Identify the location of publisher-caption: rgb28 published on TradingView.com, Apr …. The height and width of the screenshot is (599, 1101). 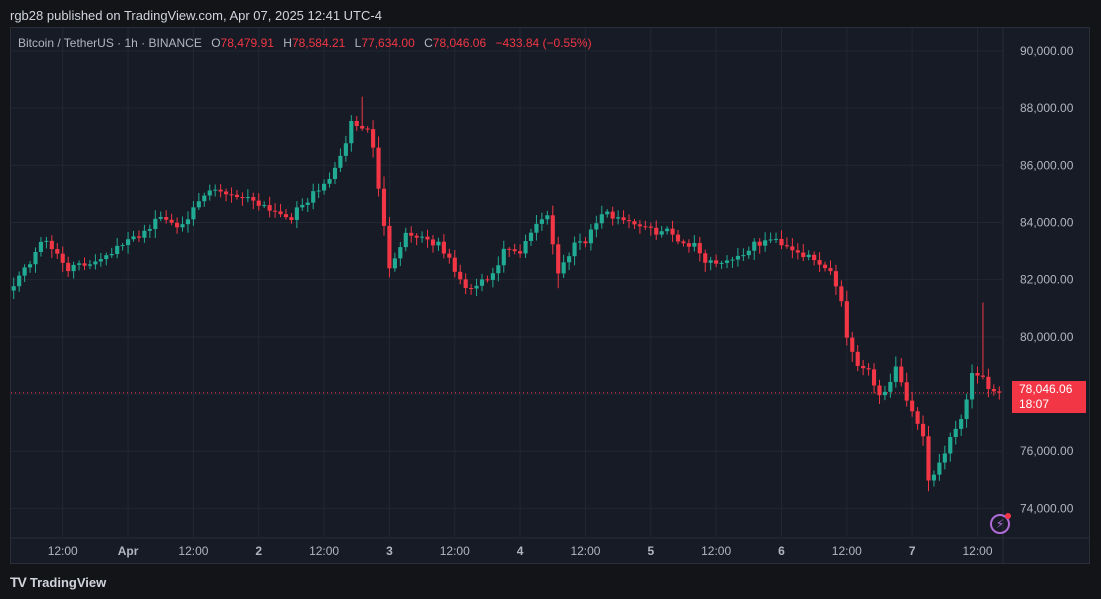
(196, 15).